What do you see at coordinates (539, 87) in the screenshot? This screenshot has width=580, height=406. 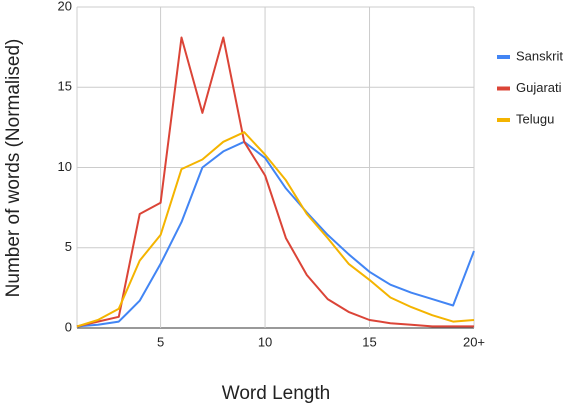 I see `legend-label: Gujarati` at bounding box center [539, 87].